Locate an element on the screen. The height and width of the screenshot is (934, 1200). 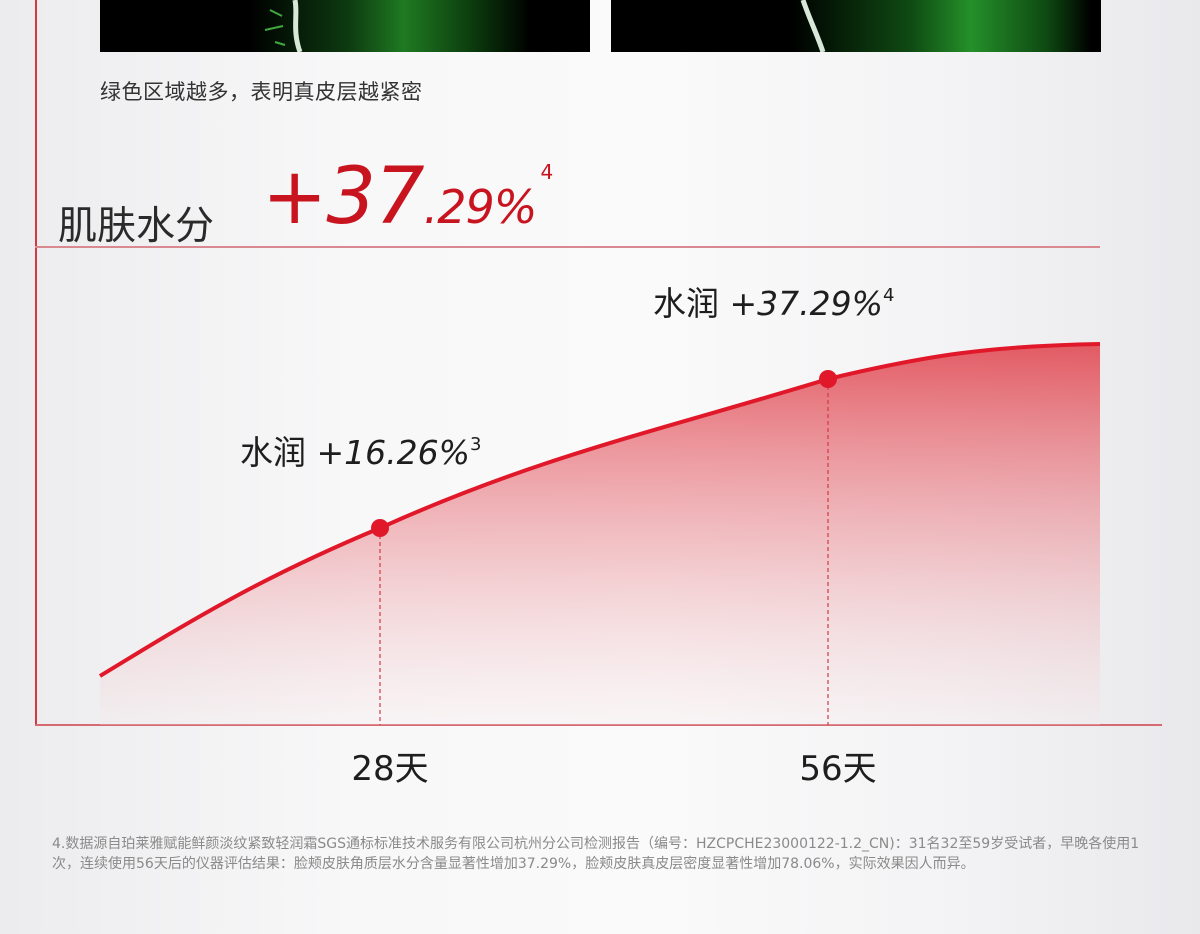
data-label-value-2: +37.29% is located at coordinates (806, 303).